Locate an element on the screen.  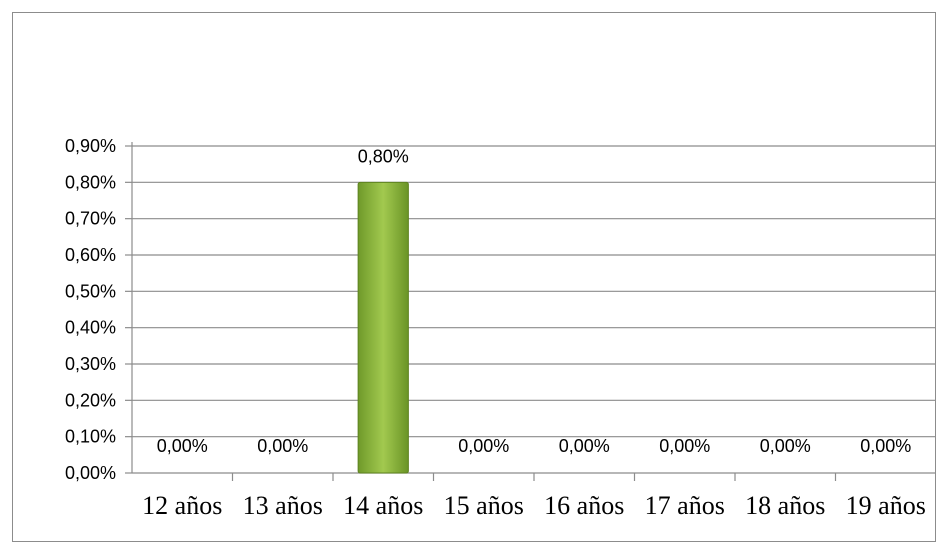
x-tick-label: 18 años is located at coordinates (785, 505).